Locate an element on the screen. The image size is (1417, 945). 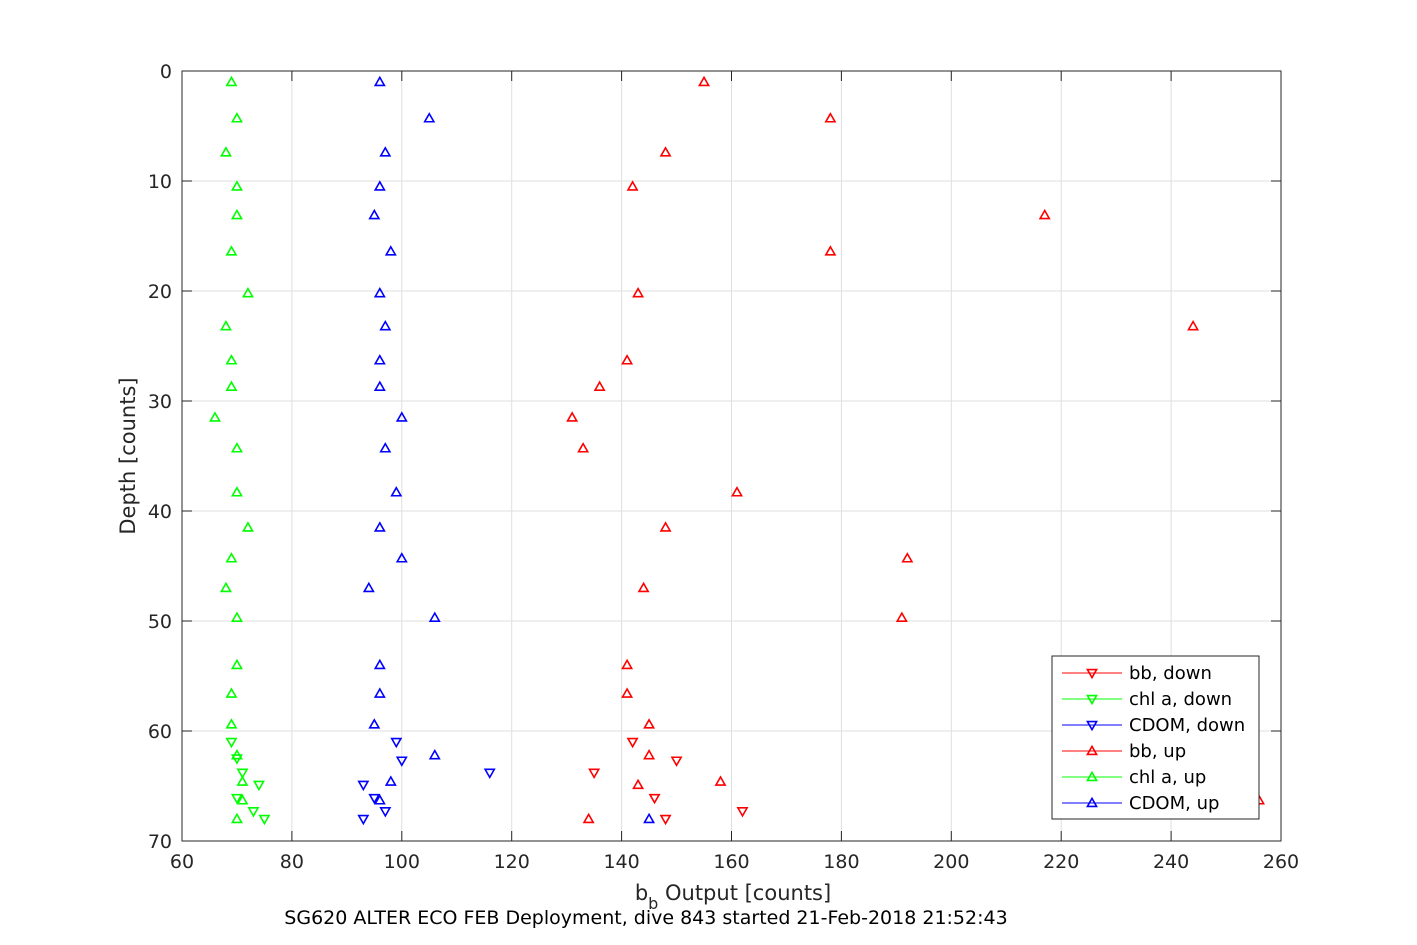
x-tick-label: 240 is located at coordinates (1171, 862).